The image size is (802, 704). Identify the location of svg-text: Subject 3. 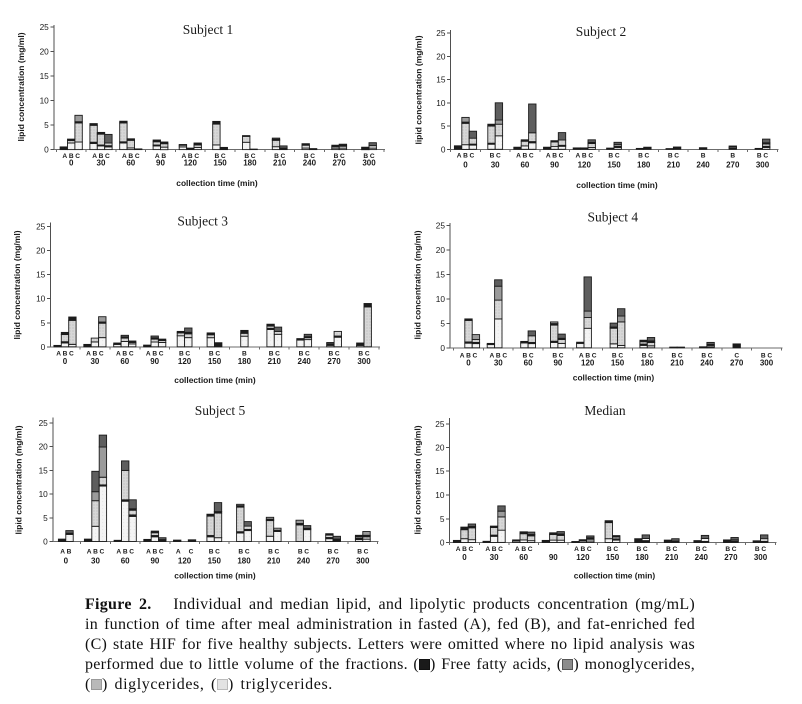
(202, 221).